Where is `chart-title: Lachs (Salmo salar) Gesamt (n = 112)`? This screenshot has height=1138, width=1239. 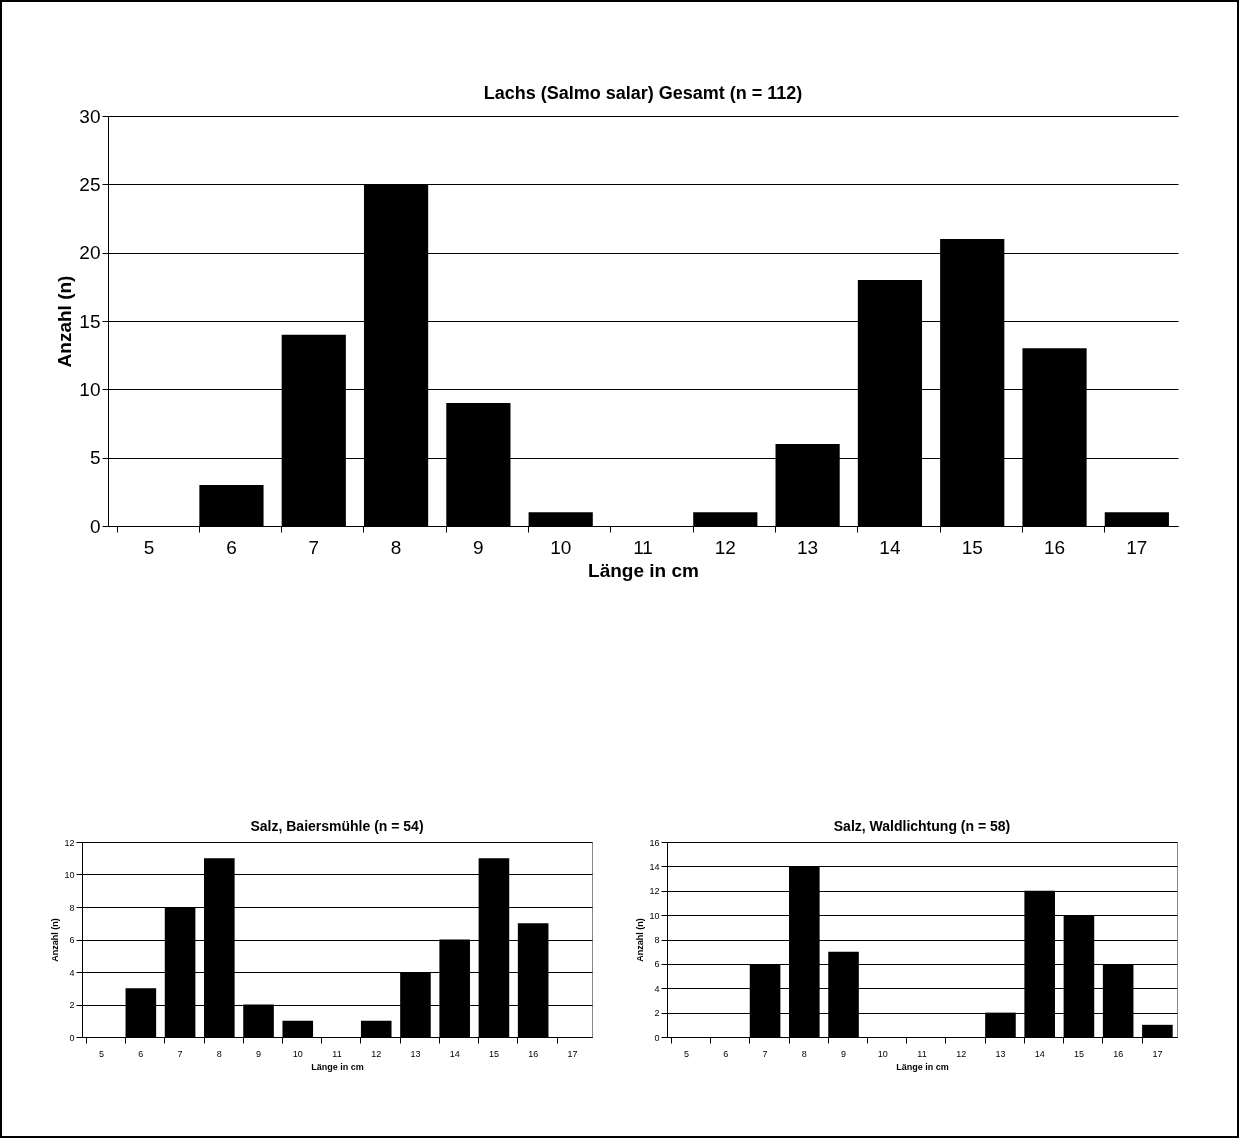 chart-title: Lachs (Salmo salar) Gesamt (n = 112) is located at coordinates (643, 93).